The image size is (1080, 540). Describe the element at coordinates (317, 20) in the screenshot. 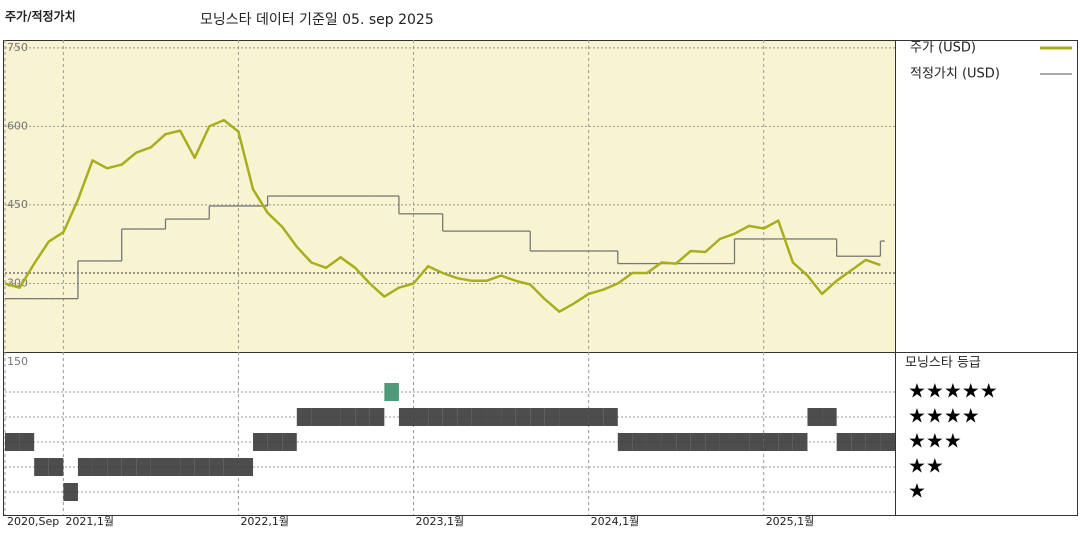

I see `chart-subtitle: 모닝스타 데이터 기준일 05. sep 2025` at that location.